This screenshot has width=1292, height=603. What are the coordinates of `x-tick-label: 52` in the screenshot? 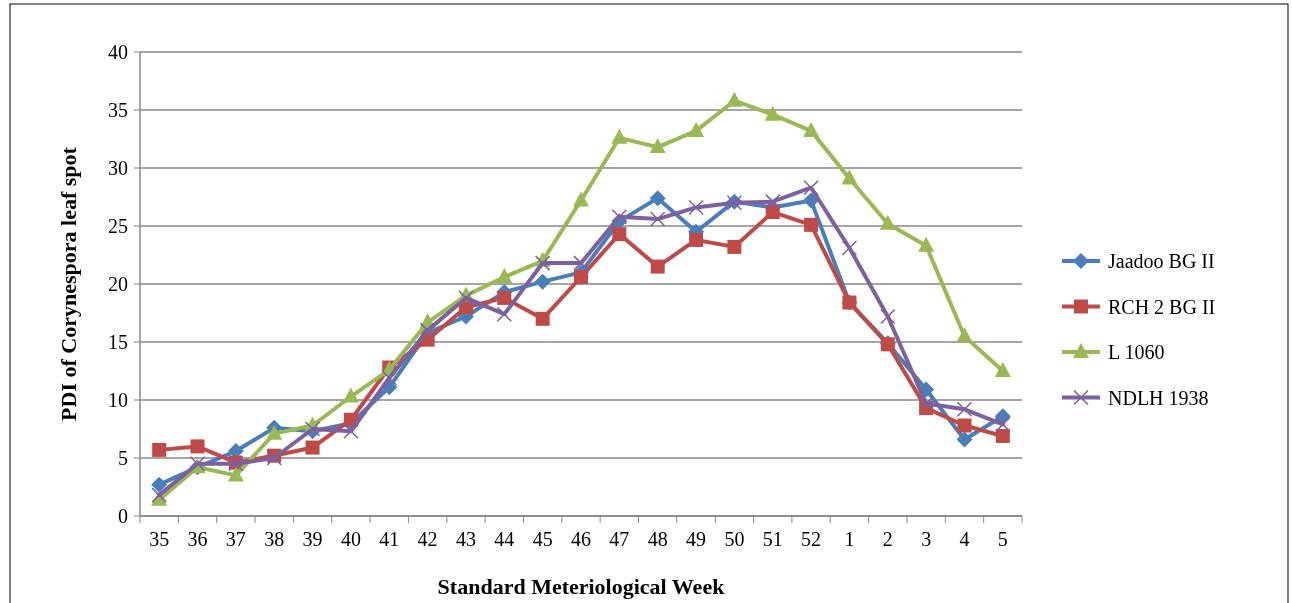 It's located at (811, 539).